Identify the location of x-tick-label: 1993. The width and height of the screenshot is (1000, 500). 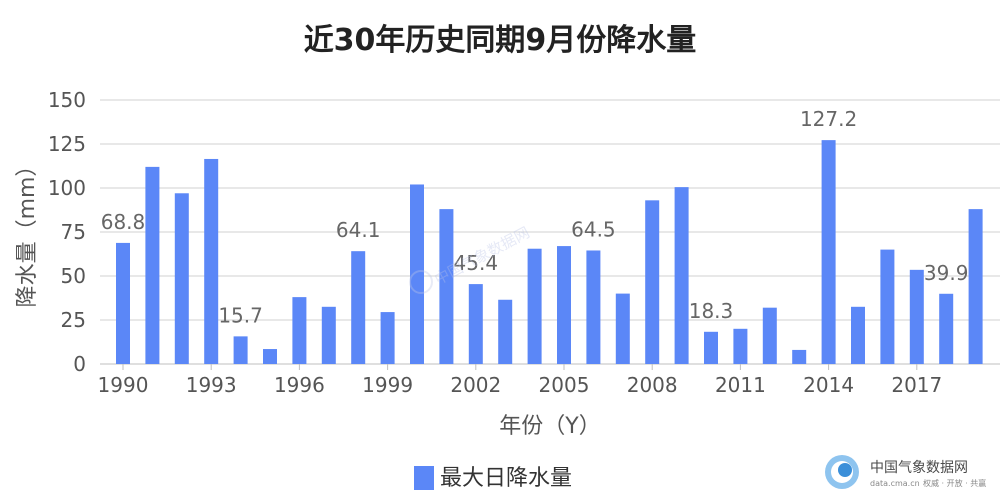
(211, 385).